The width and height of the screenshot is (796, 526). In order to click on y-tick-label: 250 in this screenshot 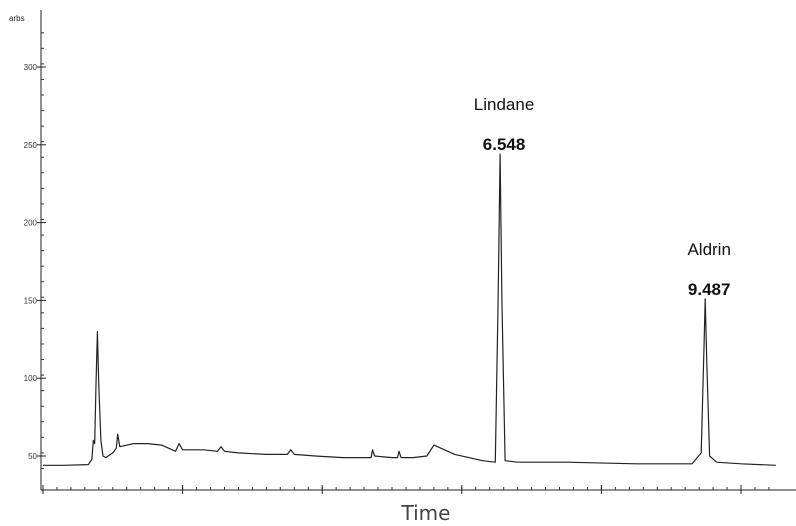, I will do `click(31, 145)`.